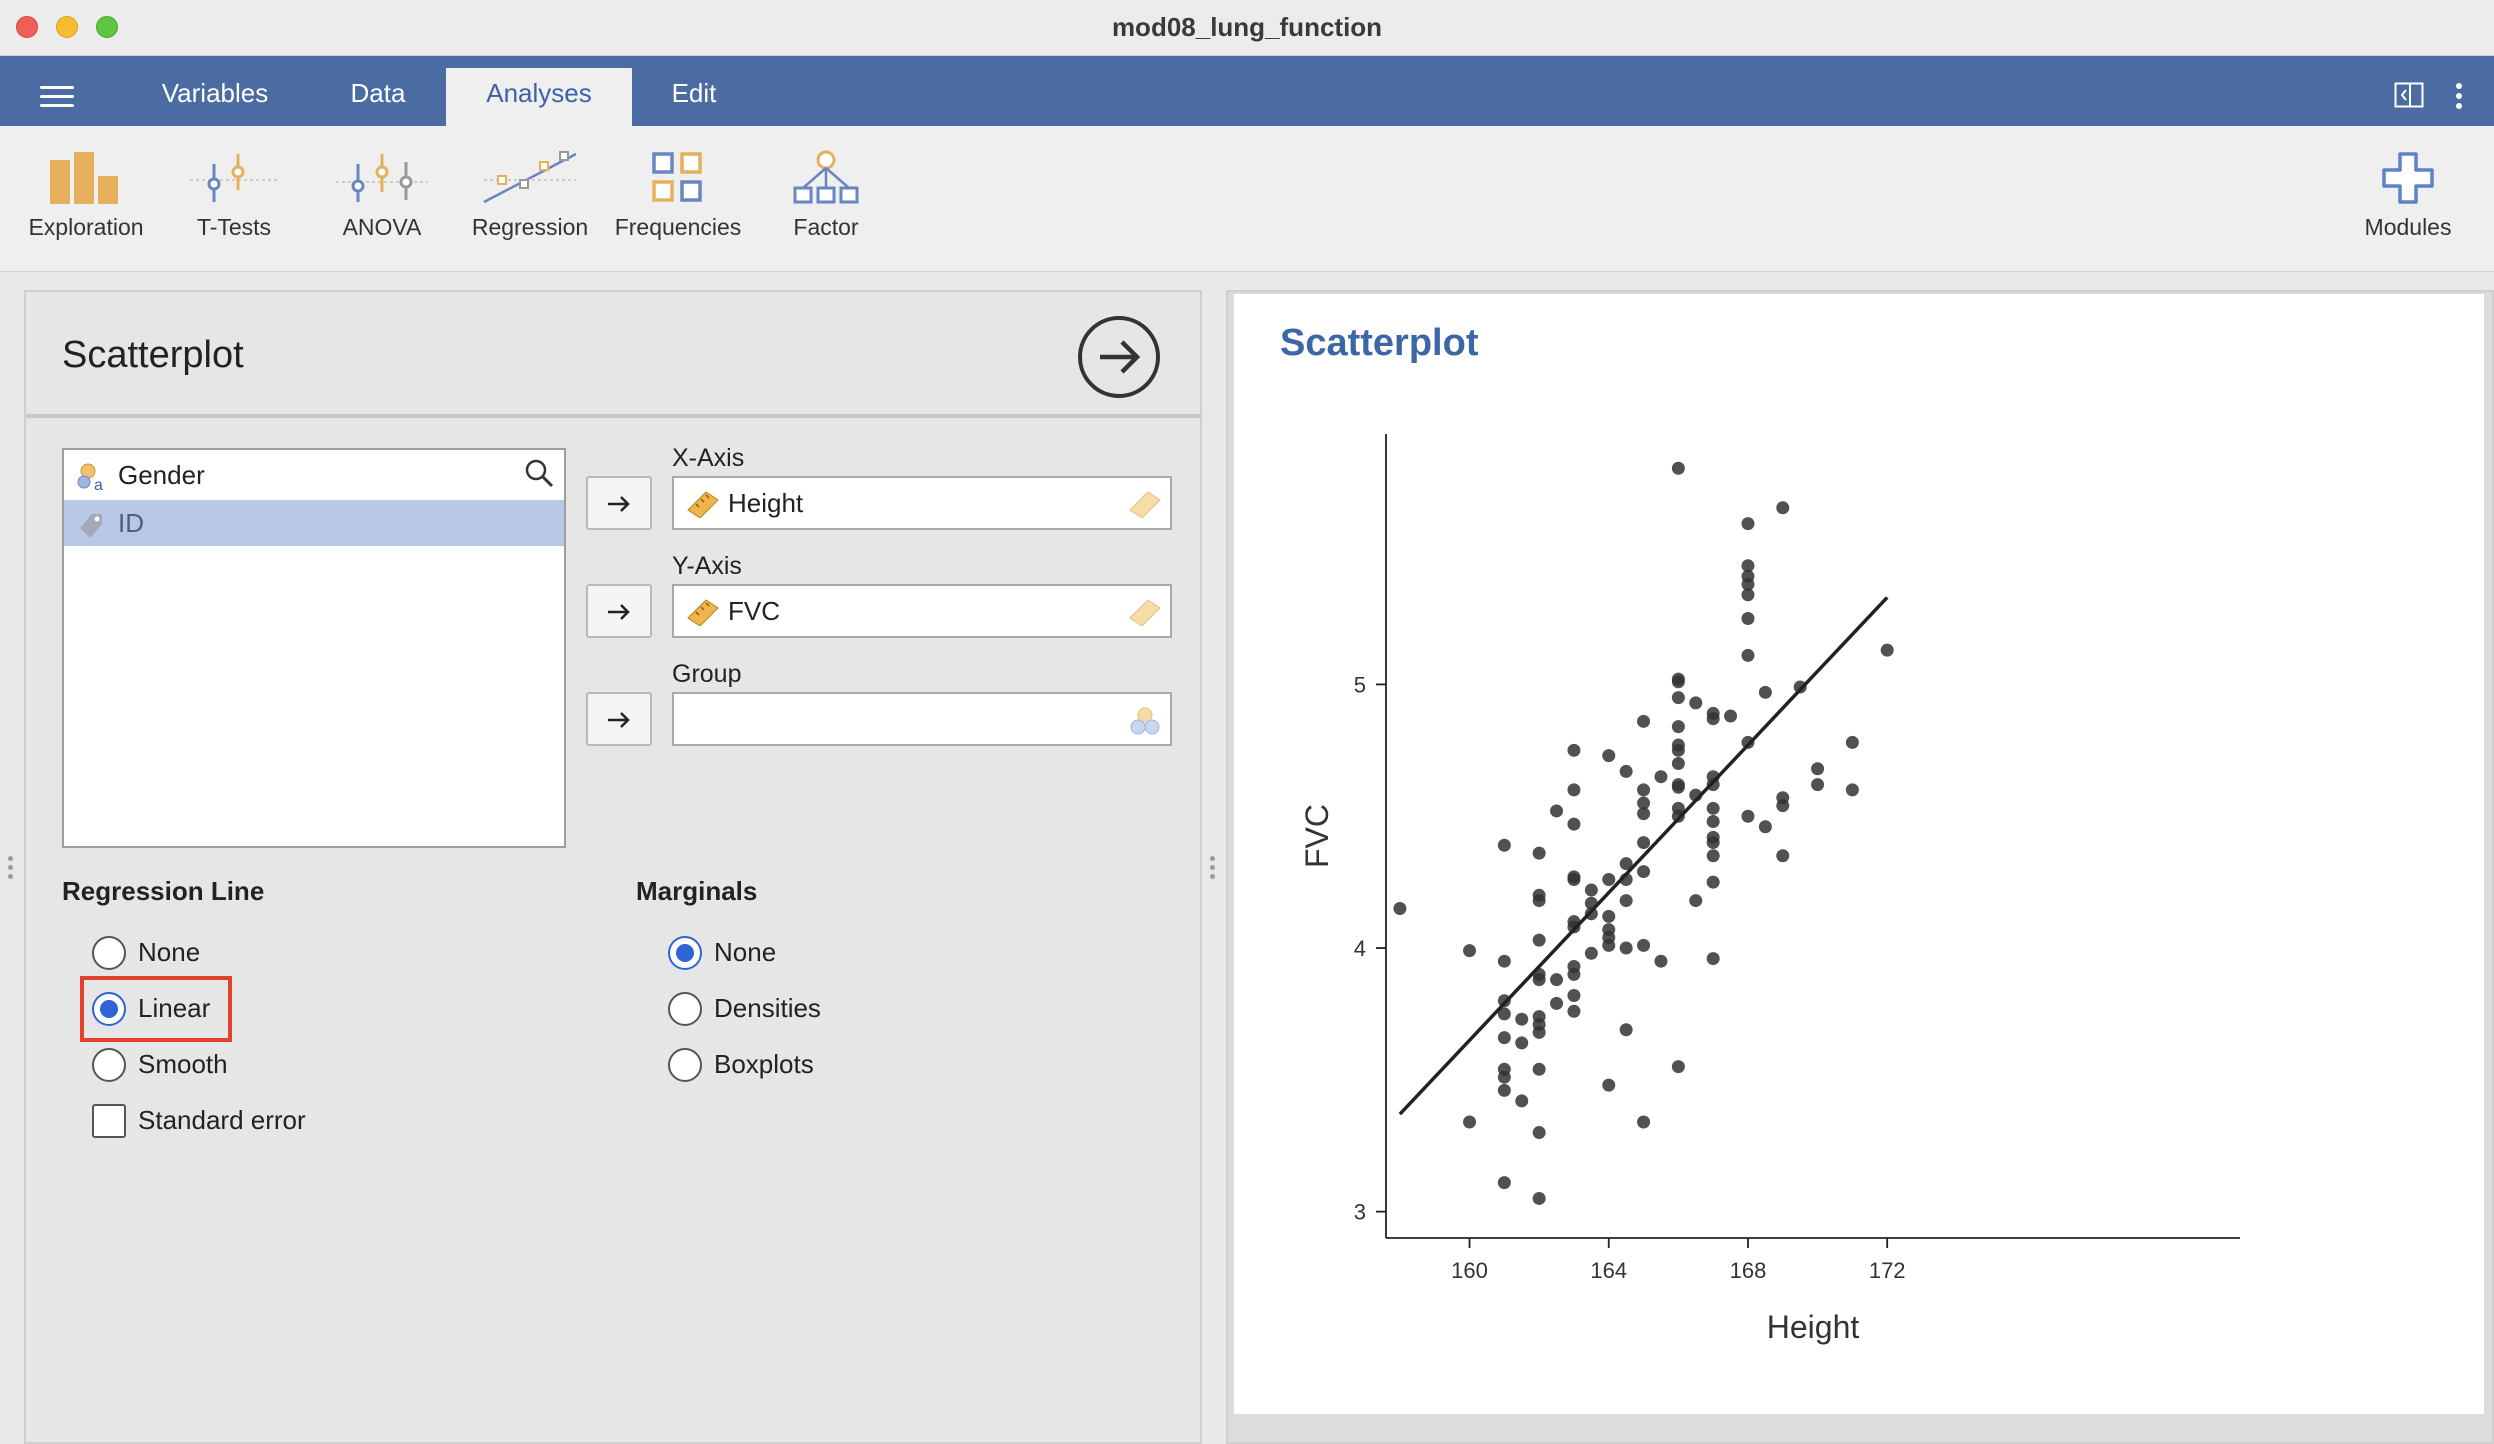  I want to click on y-tick-label: 5, so click(1360, 684).